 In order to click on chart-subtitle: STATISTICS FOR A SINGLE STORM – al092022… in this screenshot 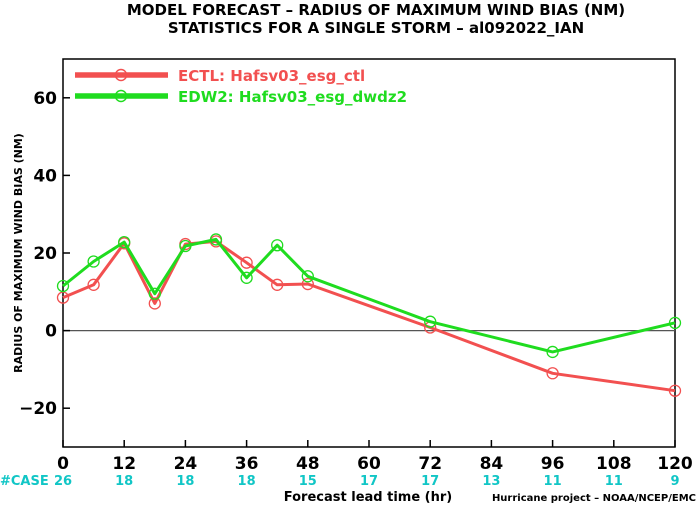, I will do `click(376, 28)`.